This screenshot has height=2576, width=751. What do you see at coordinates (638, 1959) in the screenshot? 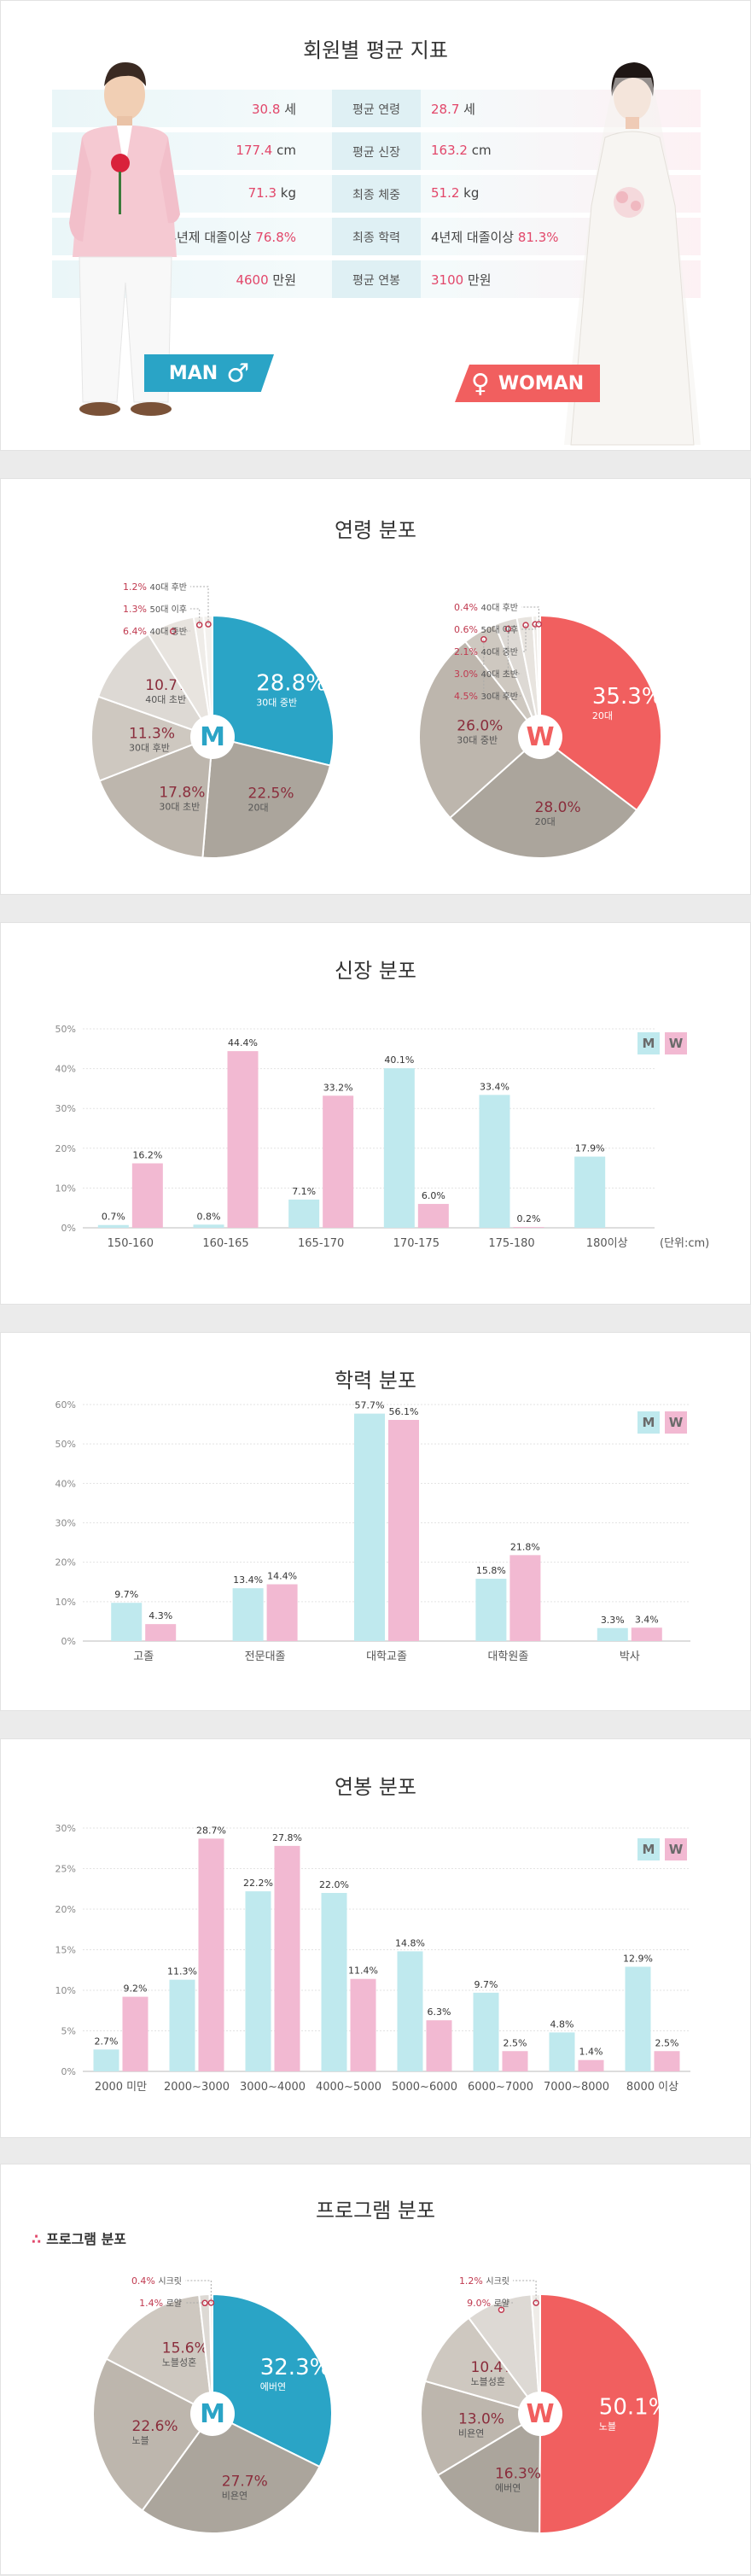
I see `bar-value-label: 12.9%` at bounding box center [638, 1959].